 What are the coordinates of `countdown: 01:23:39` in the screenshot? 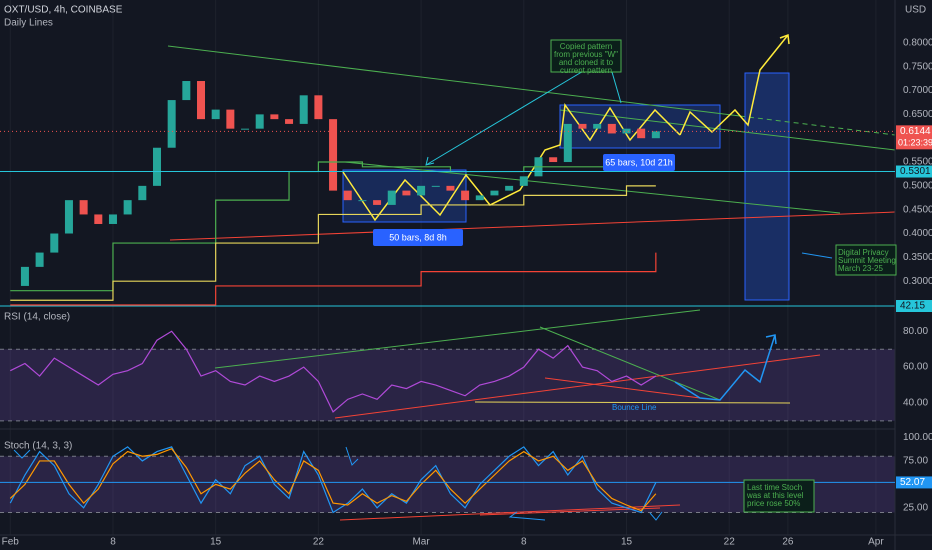 It's located at (915, 143).